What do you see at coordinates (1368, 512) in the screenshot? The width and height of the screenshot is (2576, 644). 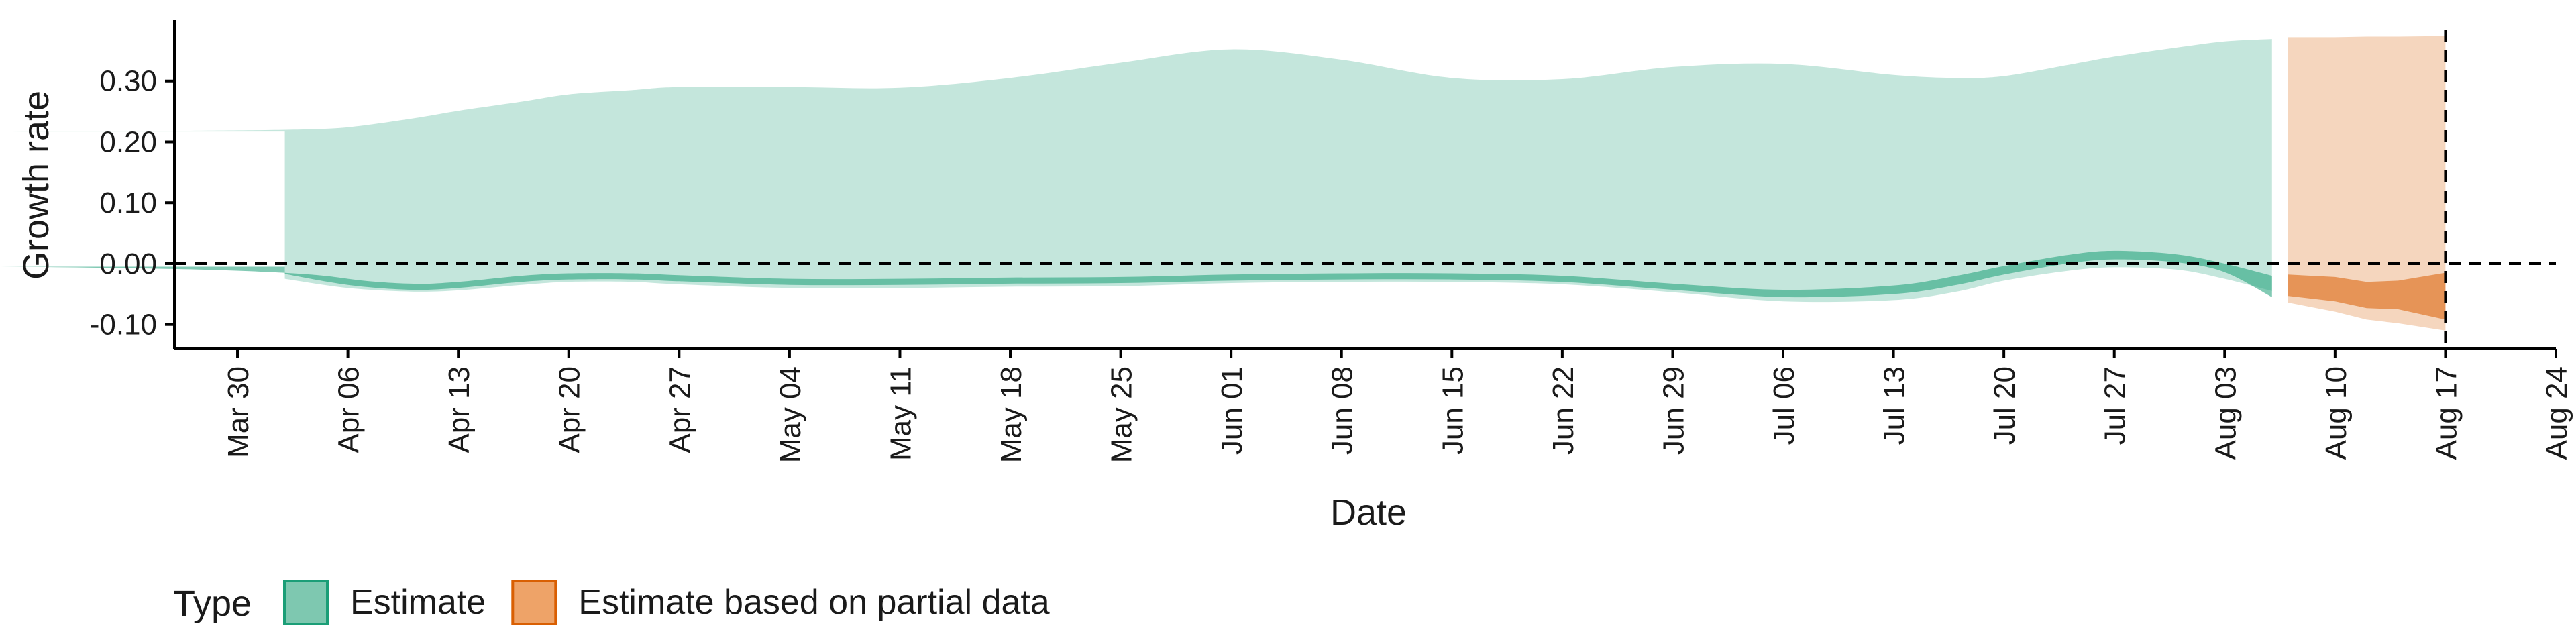 I see `x-axis-title: Date` at bounding box center [1368, 512].